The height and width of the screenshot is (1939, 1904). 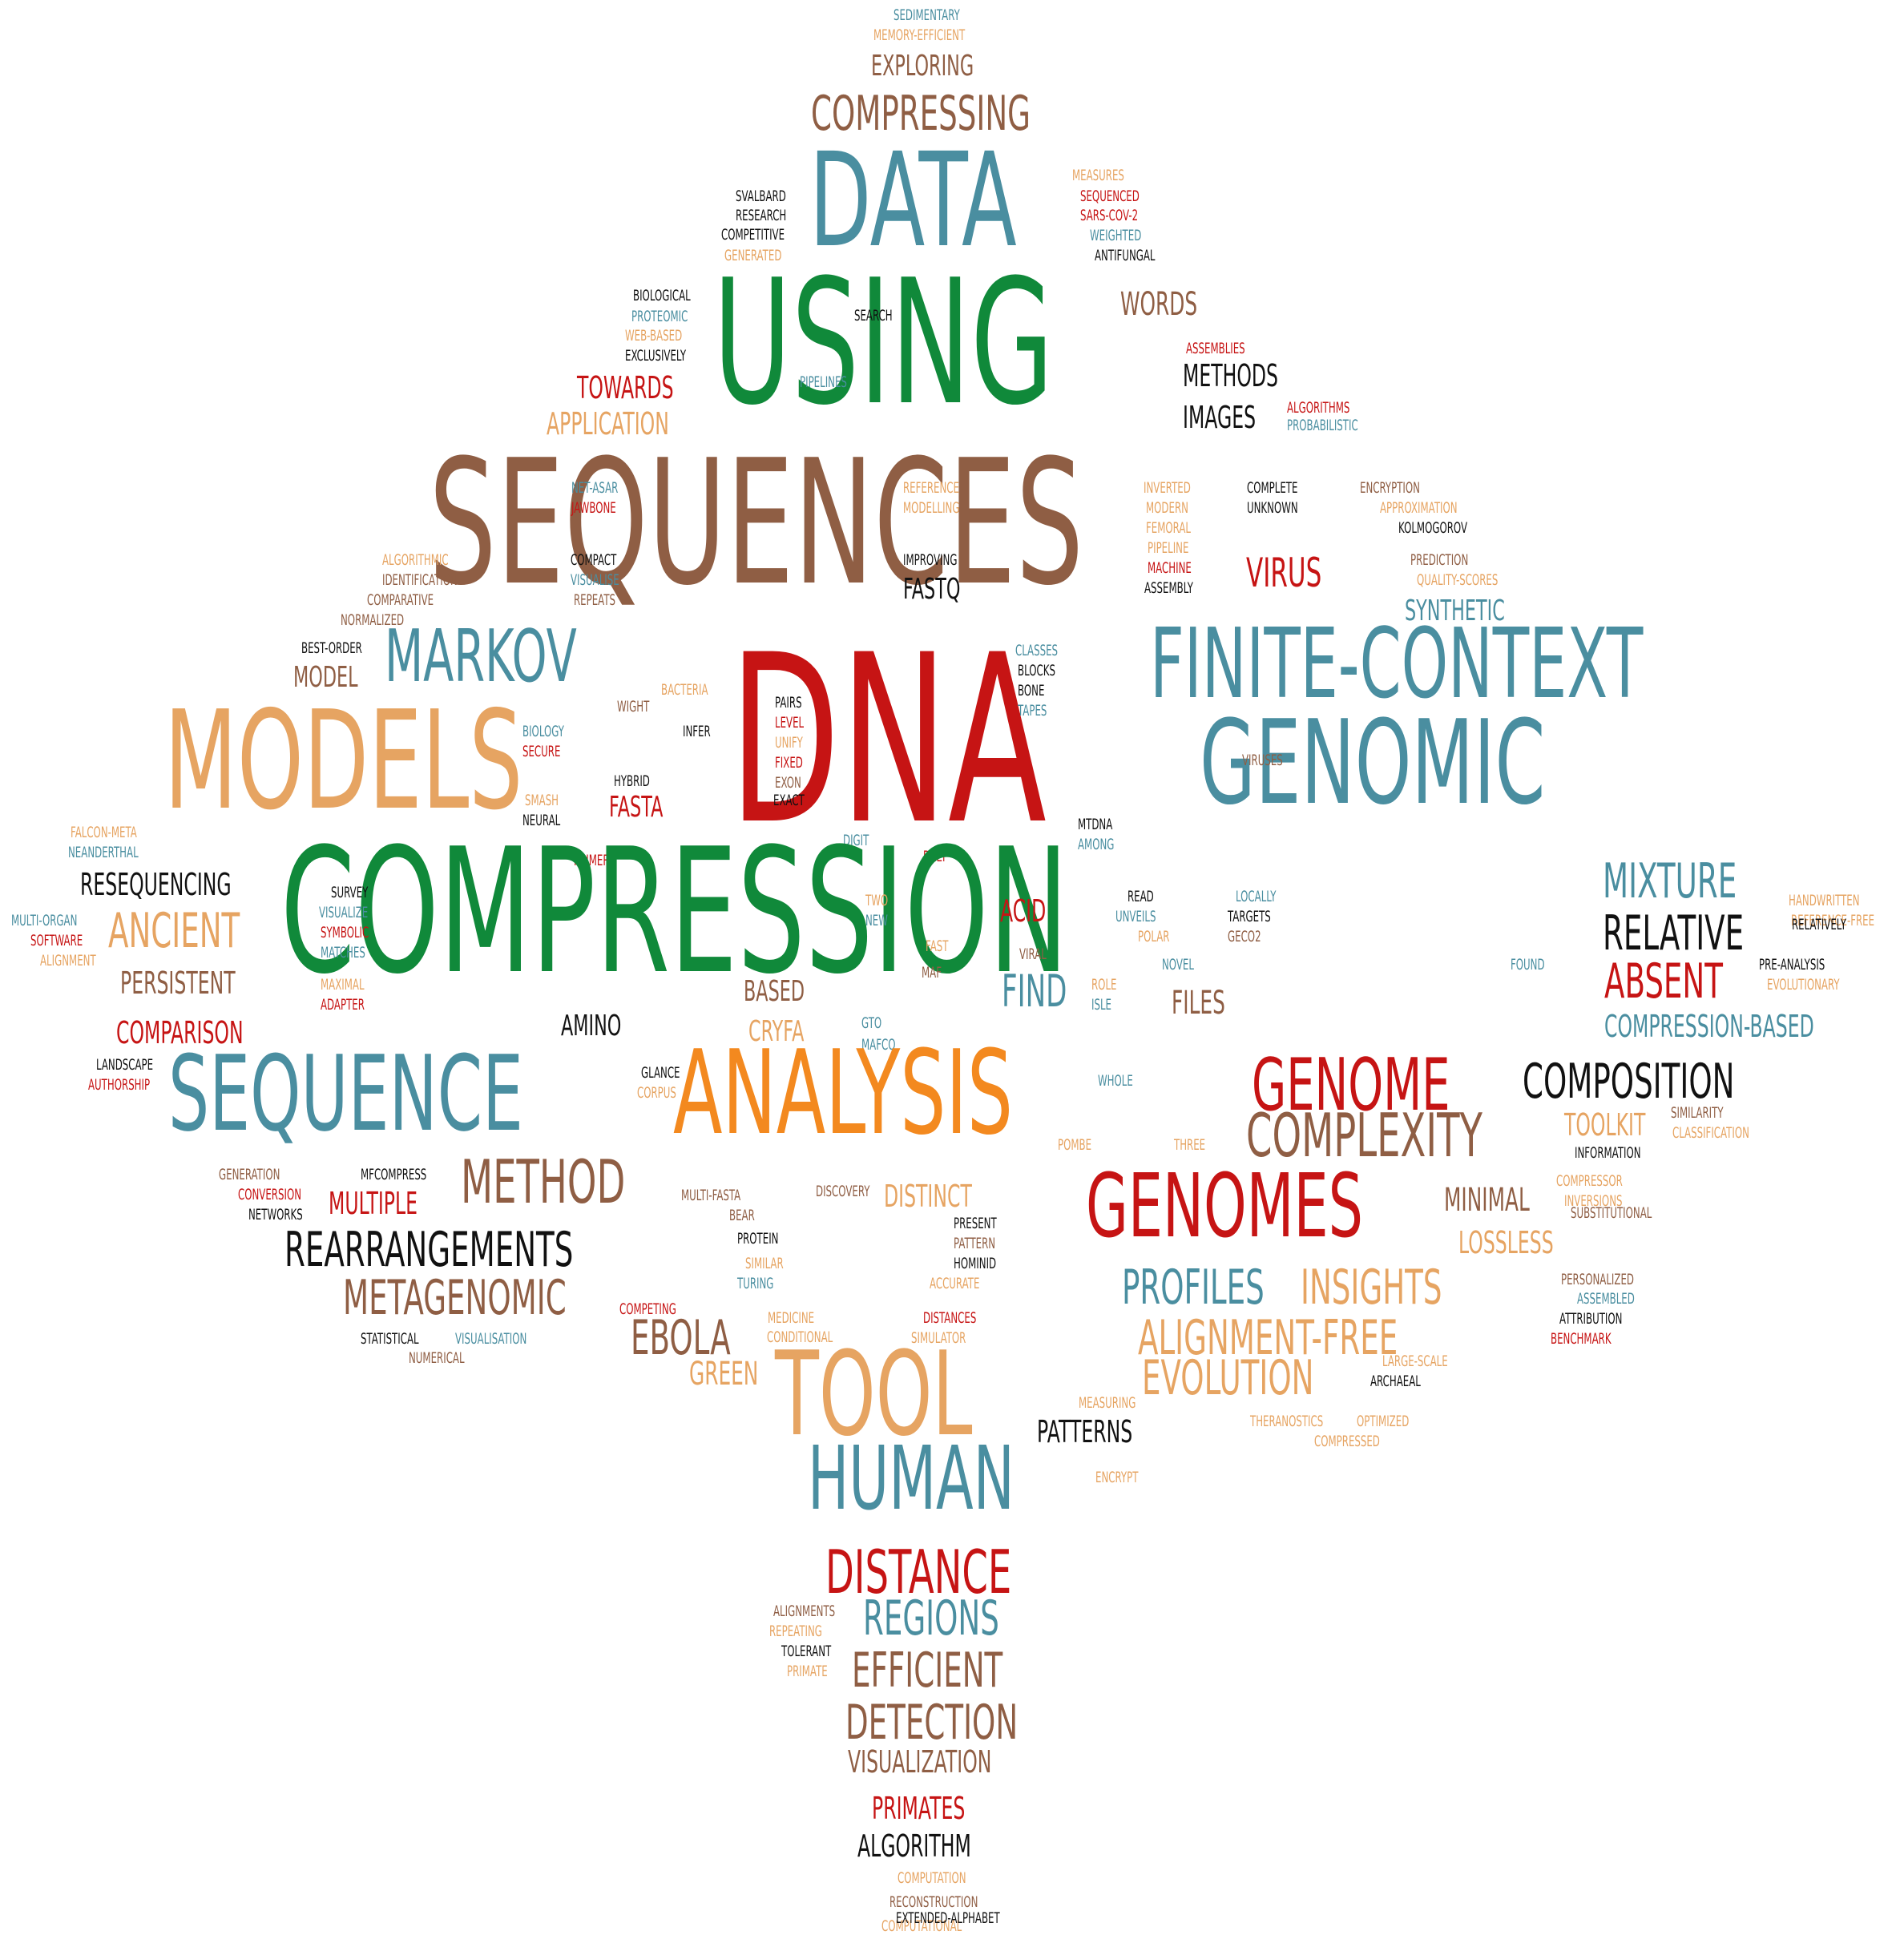 What do you see at coordinates (390, 1339) in the screenshot?
I see `word-statistical: STATISTICAL` at bounding box center [390, 1339].